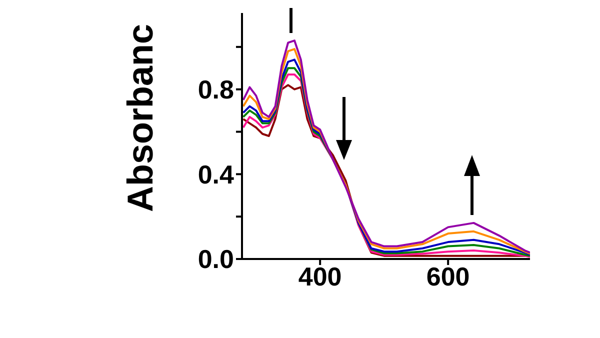  What do you see at coordinates (140, 118) in the screenshot?
I see `y-axis-title: Absorbanc` at bounding box center [140, 118].